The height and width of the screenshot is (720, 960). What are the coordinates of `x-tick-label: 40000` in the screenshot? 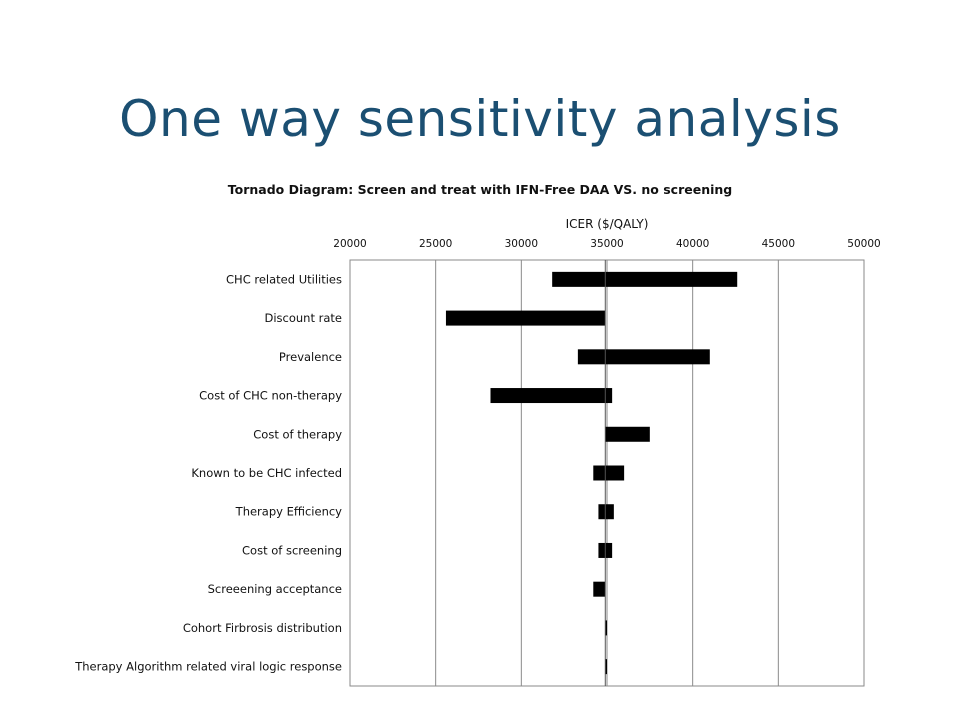 It's located at (692, 244).